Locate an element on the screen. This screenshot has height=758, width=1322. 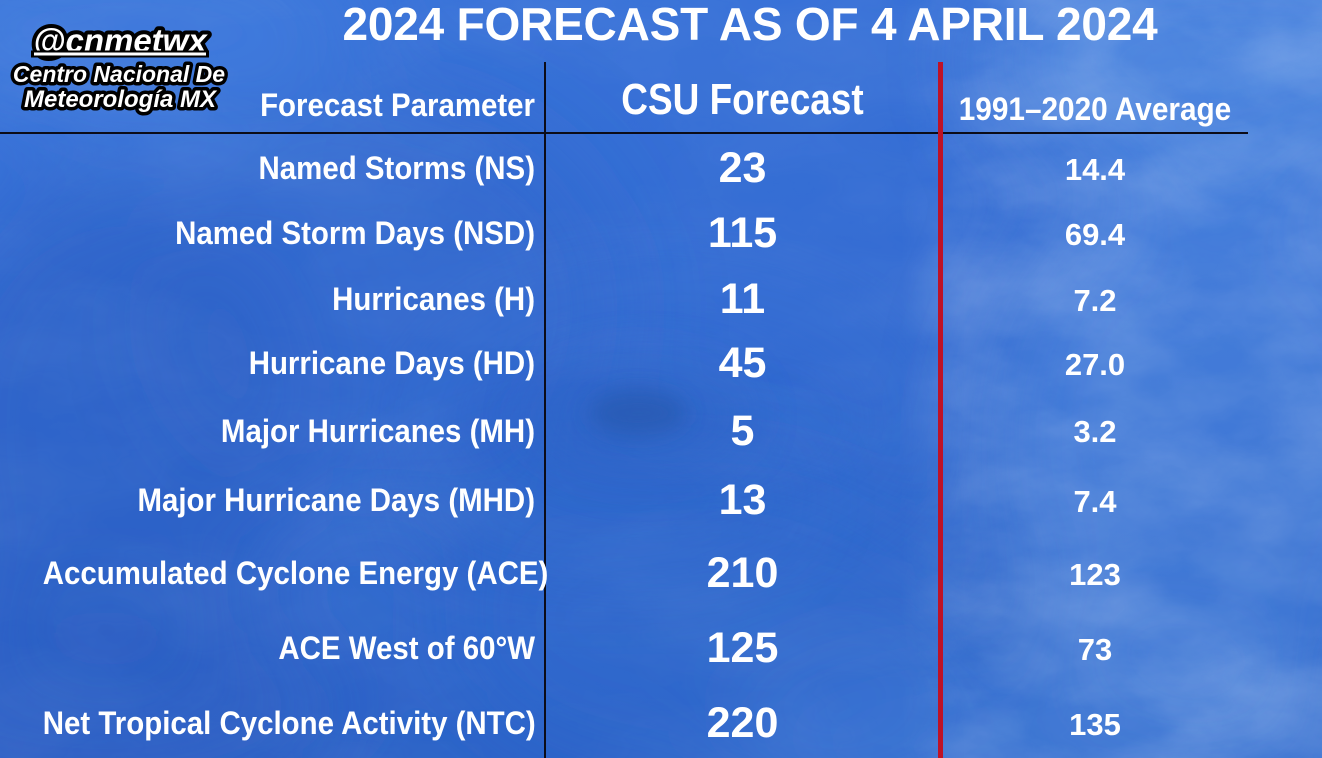
svg-text: Centro Nacional De is located at coordinates (119, 74).